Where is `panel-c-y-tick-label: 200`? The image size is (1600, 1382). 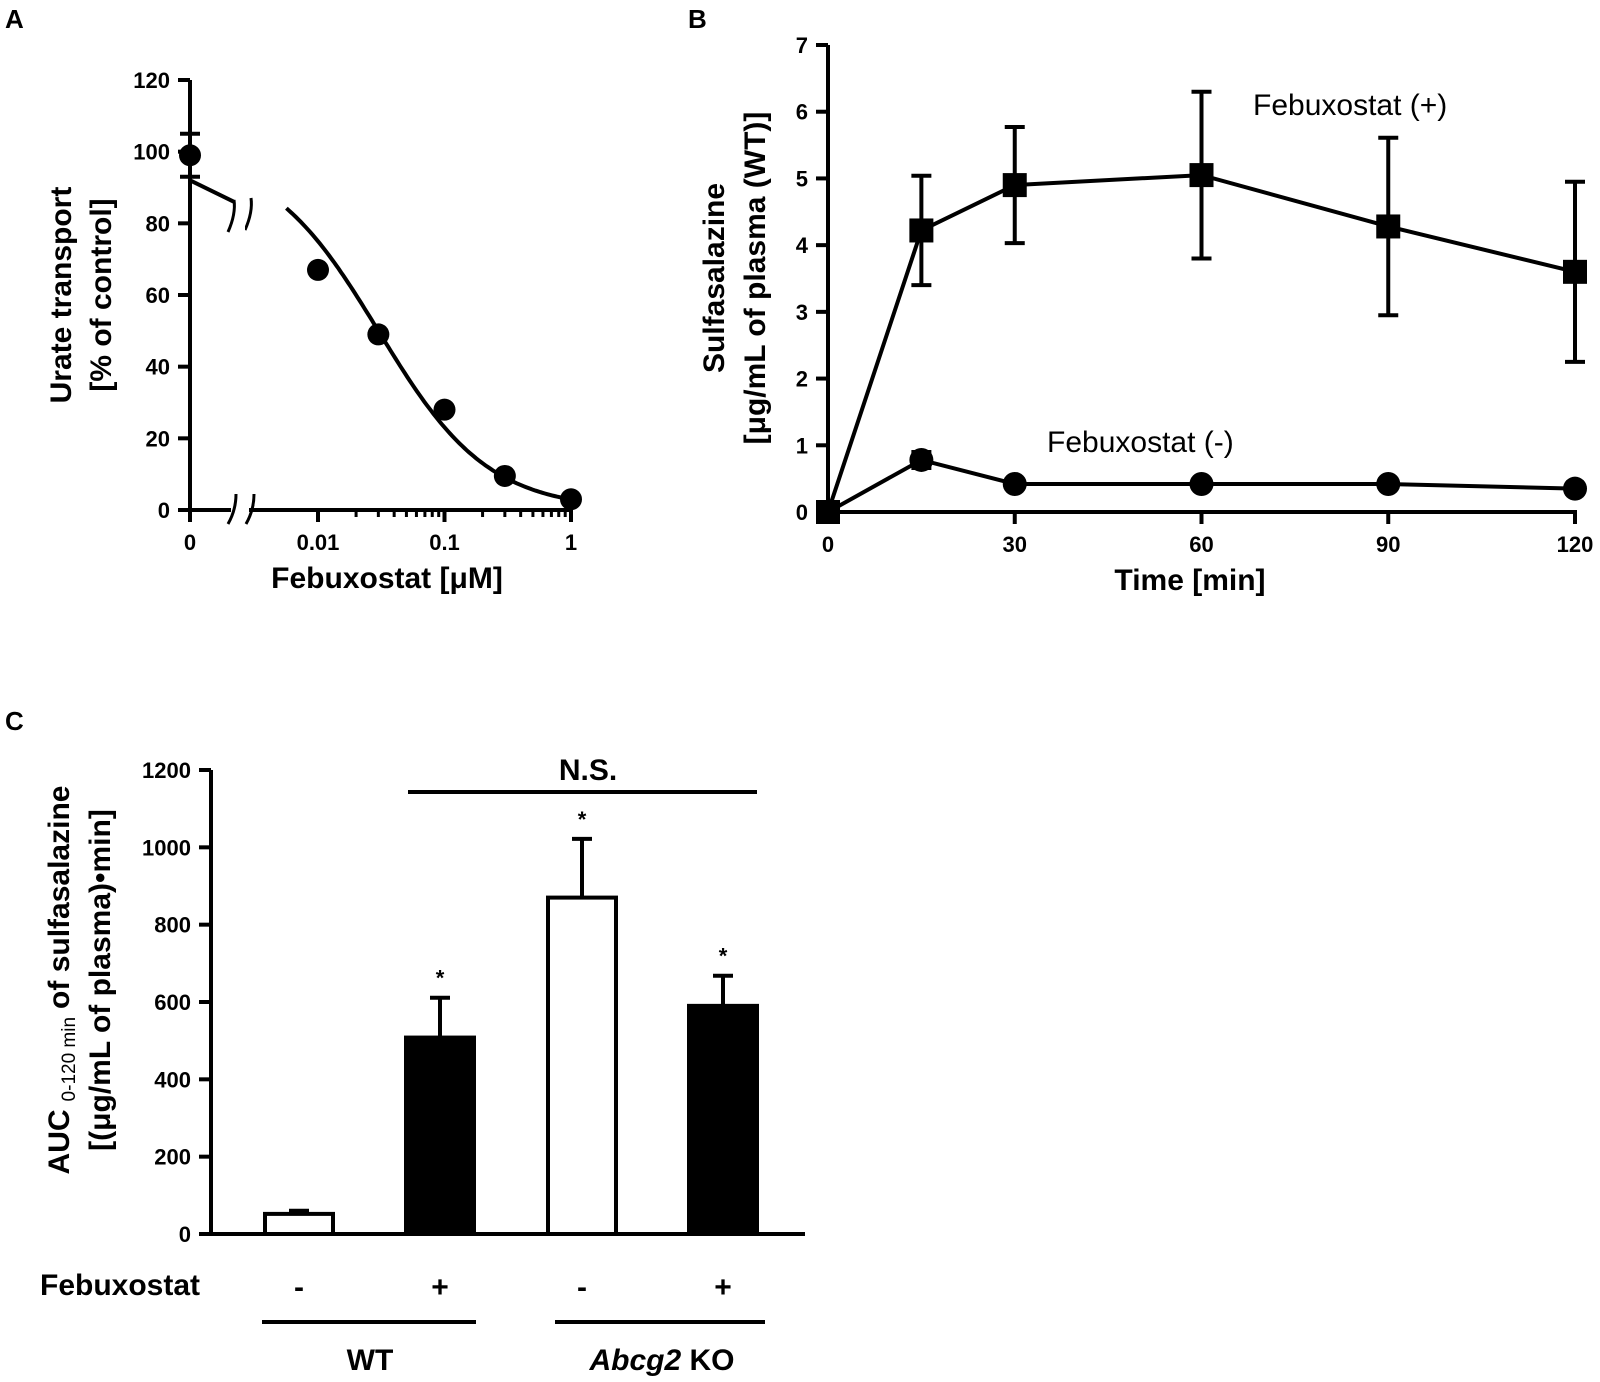
panel-c-y-tick-label: 200 is located at coordinates (172, 1157).